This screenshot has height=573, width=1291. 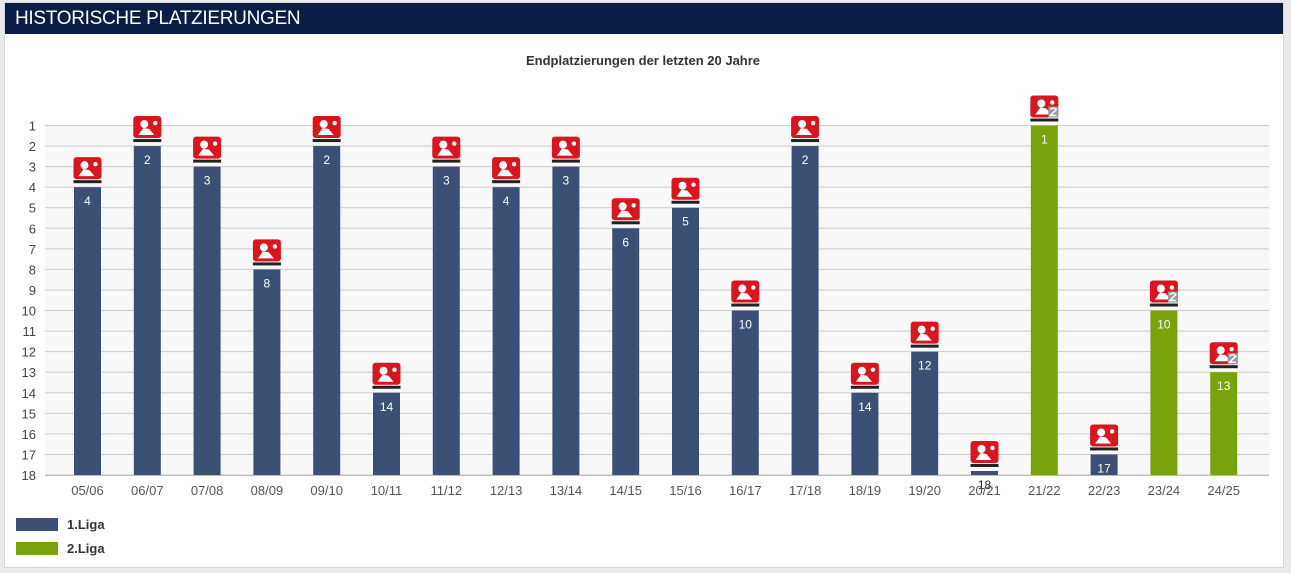 What do you see at coordinates (207, 490) in the screenshot?
I see `x-tick-label: 07/08` at bounding box center [207, 490].